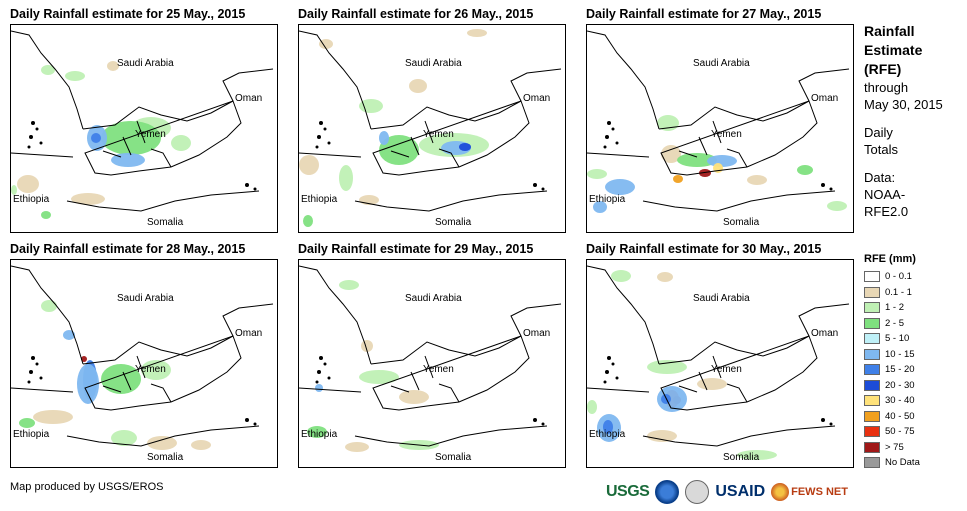 The image size is (967, 511). What do you see at coordinates (898, 277) in the screenshot?
I see `legend-label: 0 - 0.1` at bounding box center [898, 277].